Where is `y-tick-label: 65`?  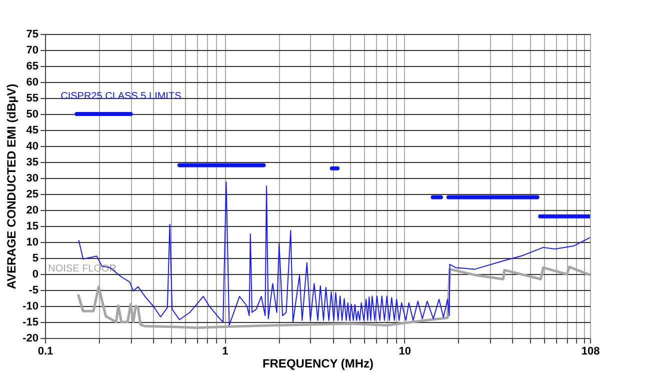 y-tick-label: 65 is located at coordinates (32, 66).